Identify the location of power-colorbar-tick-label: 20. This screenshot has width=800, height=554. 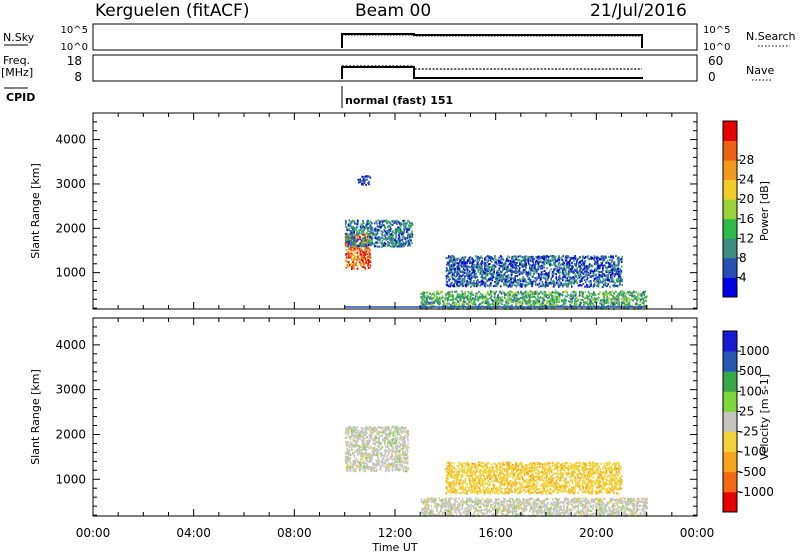
(746, 199).